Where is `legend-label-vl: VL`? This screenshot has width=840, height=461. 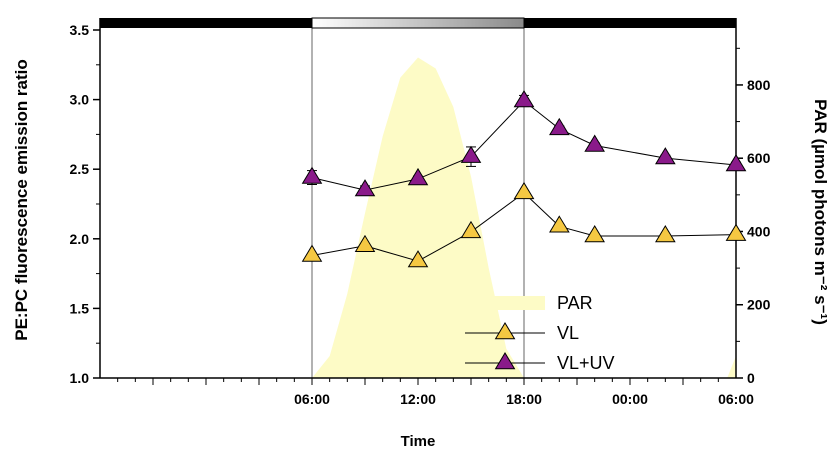
legend-label-vl: VL is located at coordinates (568, 333).